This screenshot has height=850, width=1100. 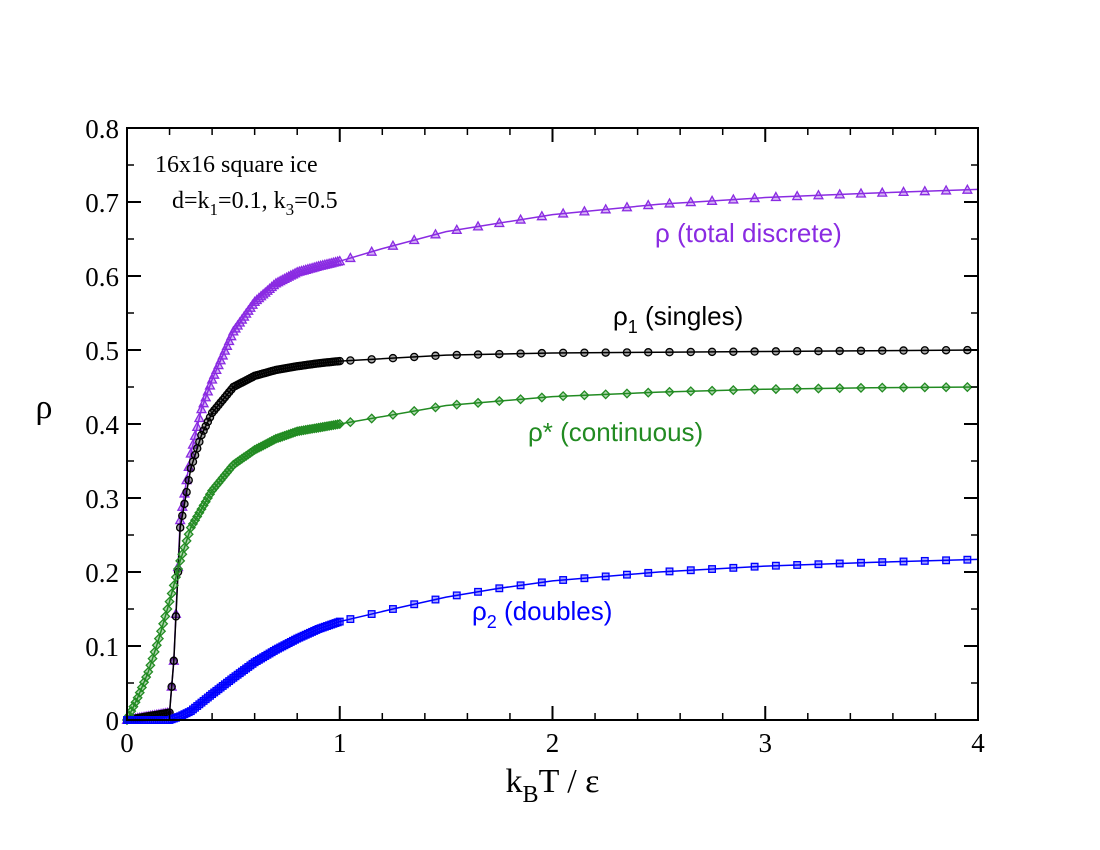 What do you see at coordinates (615, 432) in the screenshot?
I see `series-label-continuous: ρ* (continuous)` at bounding box center [615, 432].